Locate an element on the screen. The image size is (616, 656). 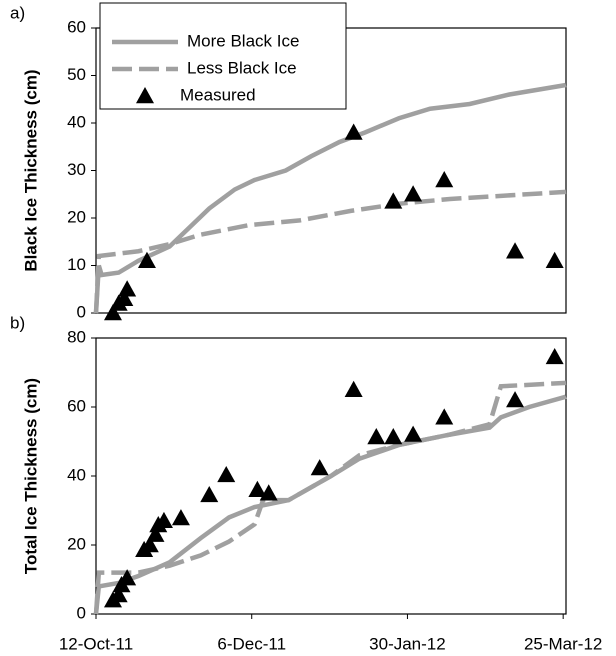
y-tick-label: 80 is located at coordinates (76, 336).